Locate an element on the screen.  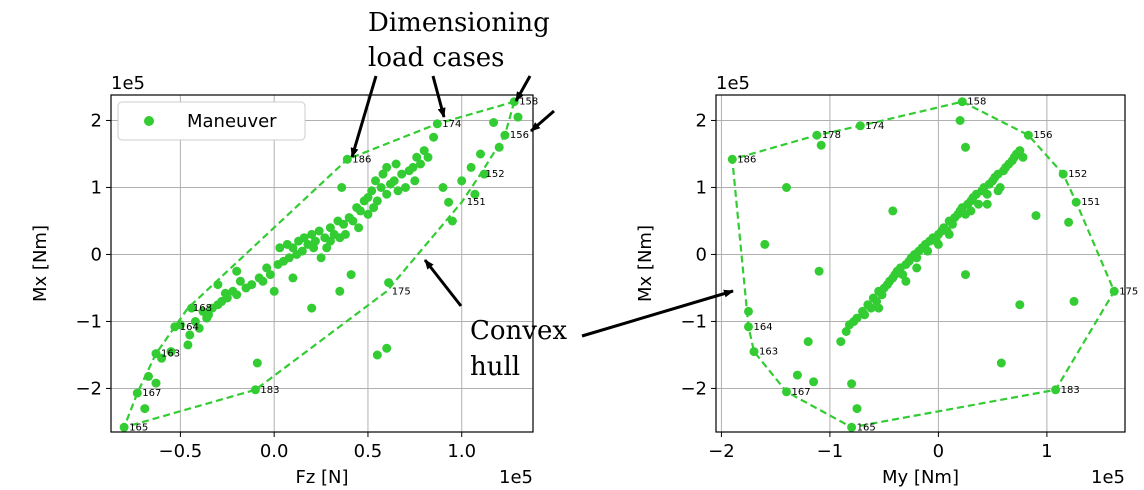
y-tick-label: 2 is located at coordinates (701, 120).